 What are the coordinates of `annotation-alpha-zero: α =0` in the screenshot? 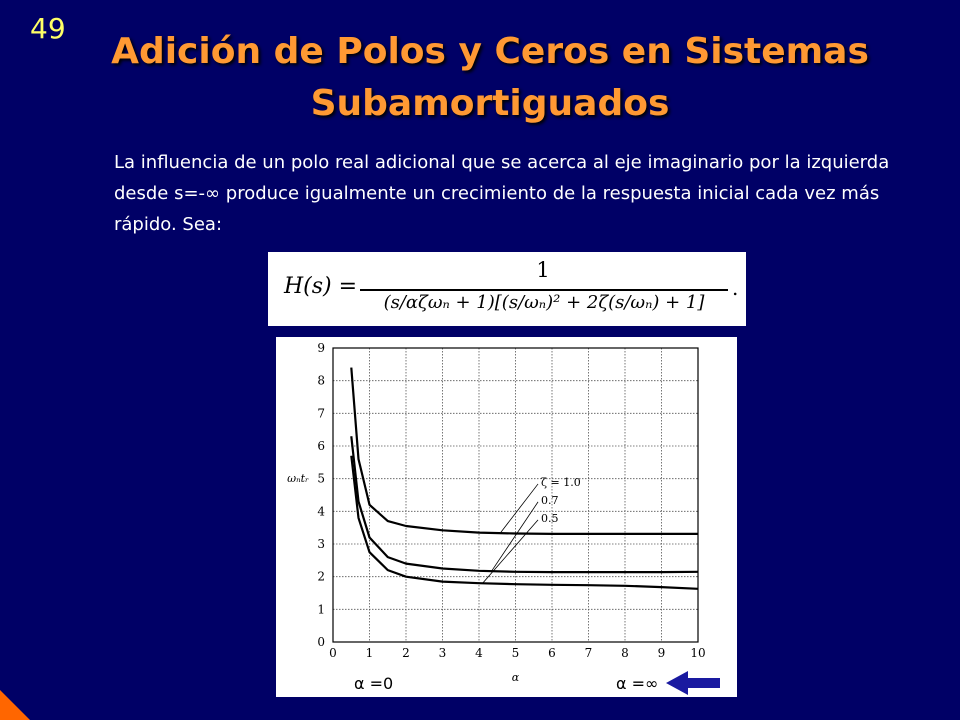 It's located at (373, 683).